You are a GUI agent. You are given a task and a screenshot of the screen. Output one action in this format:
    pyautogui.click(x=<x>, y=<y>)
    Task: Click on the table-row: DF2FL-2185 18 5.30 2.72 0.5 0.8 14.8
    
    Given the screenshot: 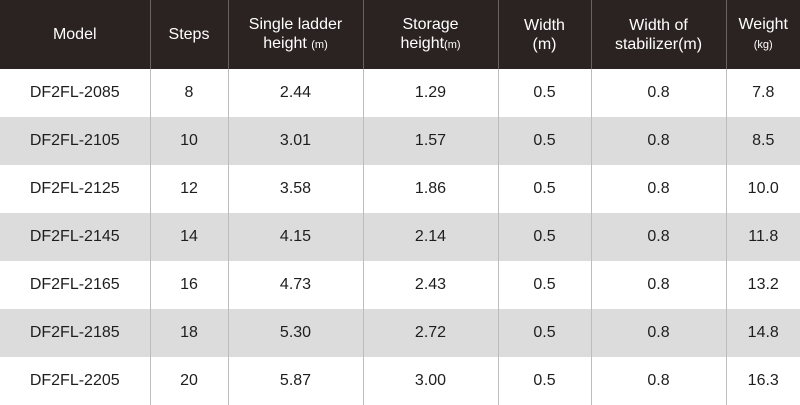 What is the action you would take?
    pyautogui.click(x=400, y=333)
    